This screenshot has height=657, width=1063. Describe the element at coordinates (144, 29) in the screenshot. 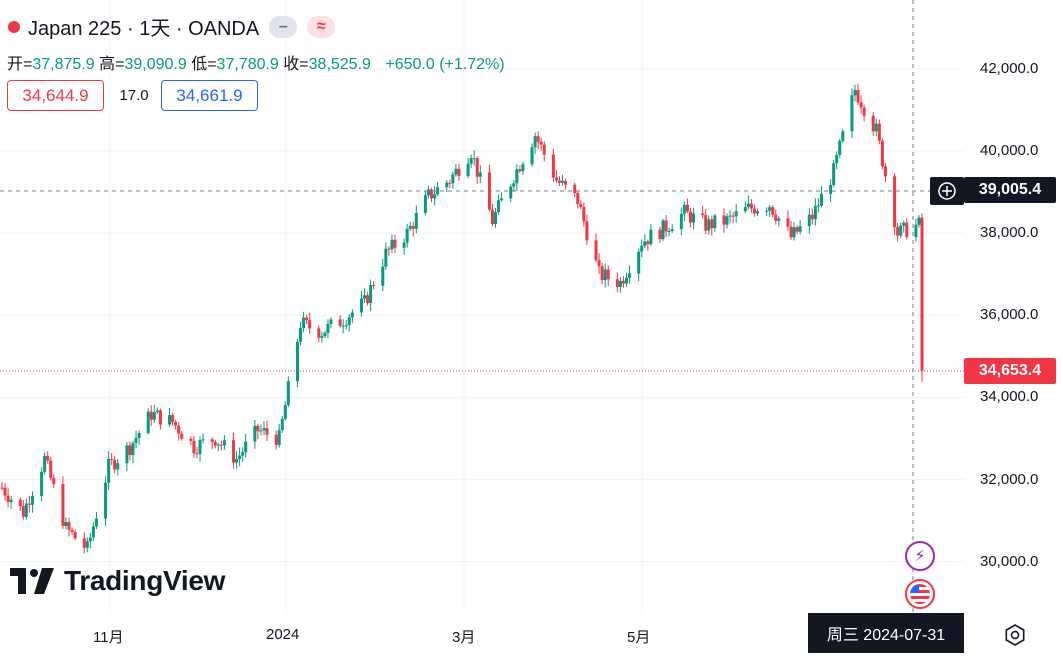

I see `symbol-title: Japan 225 · 1天 · OANDA` at that location.